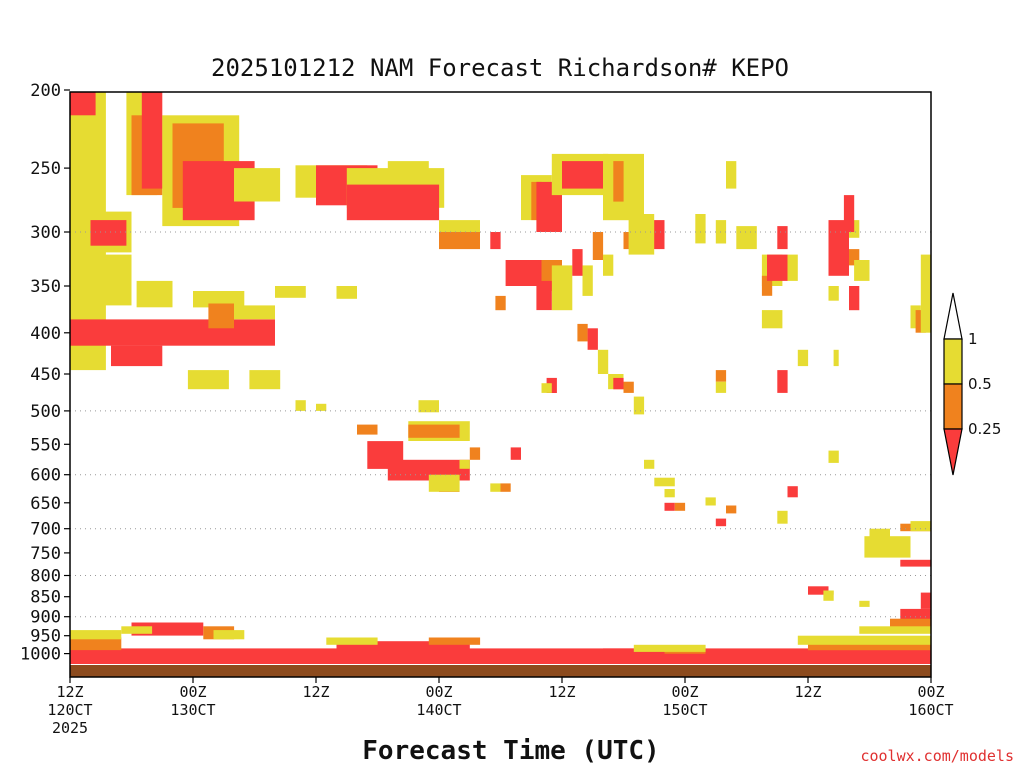 The image size is (1024, 768). I want to click on y-tick-label: 1000, so click(40, 655).